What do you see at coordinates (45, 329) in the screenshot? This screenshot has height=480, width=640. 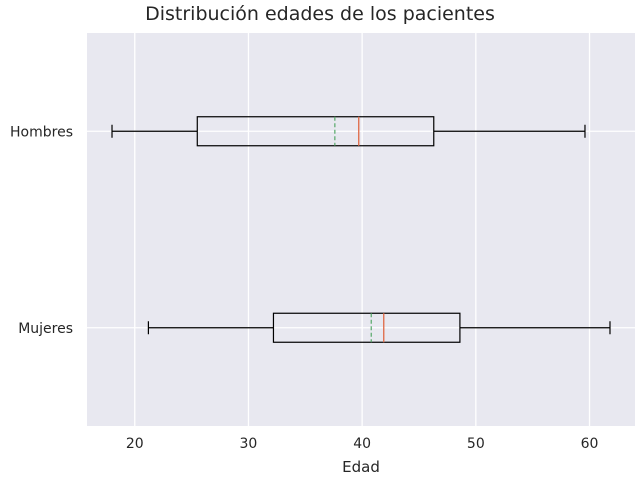 I see `y-tick-label: Mujeres` at bounding box center [45, 329].